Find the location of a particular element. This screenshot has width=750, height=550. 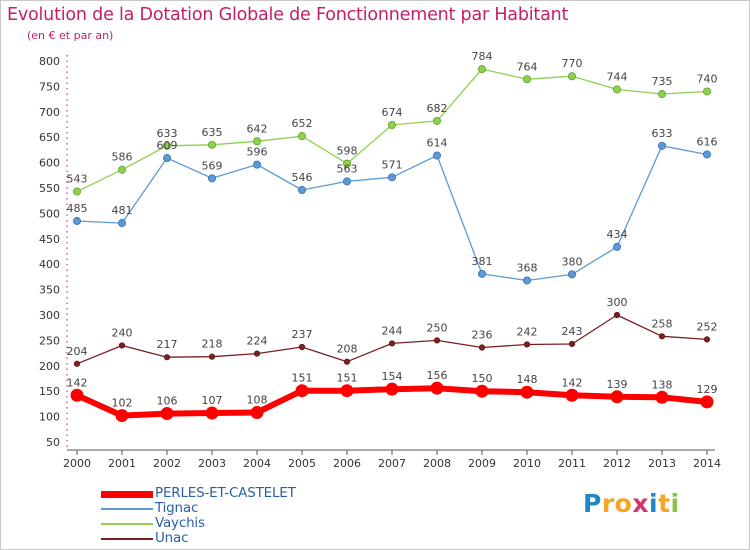

series-0-label-3: 107 is located at coordinates (212, 400).